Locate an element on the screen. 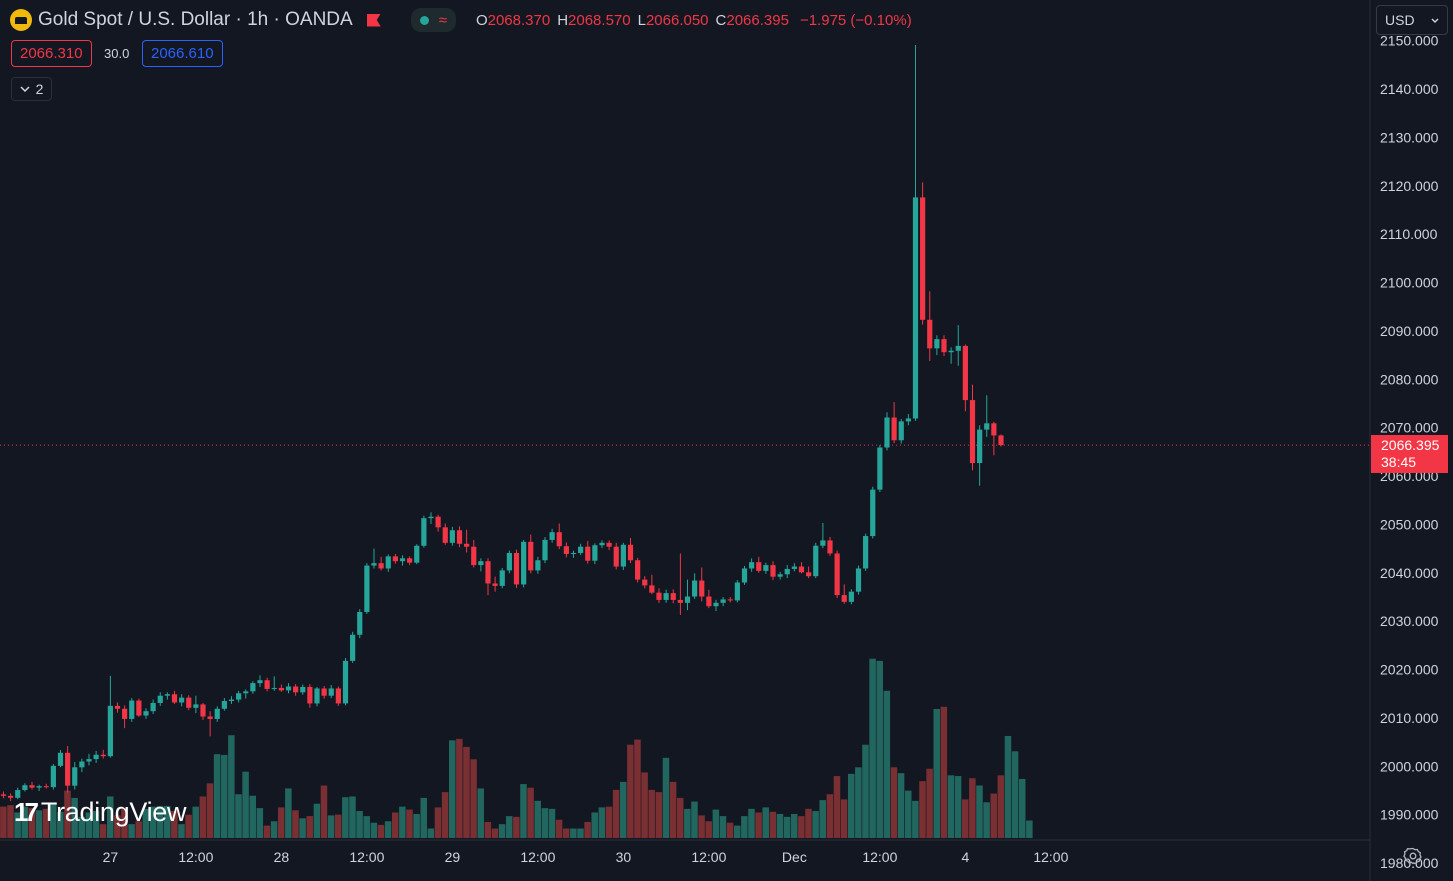  flag-icon is located at coordinates (373, 20).